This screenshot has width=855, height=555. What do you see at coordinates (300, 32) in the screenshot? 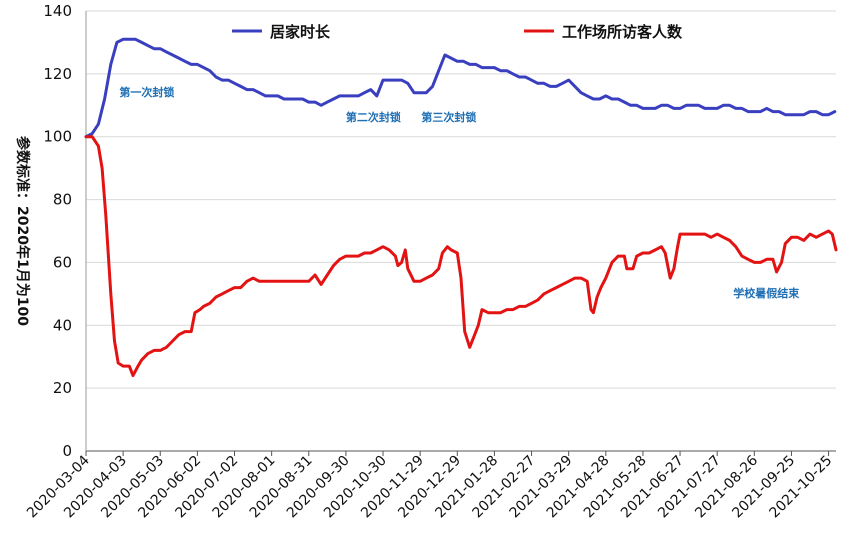
I see `legend-label: 居家时长` at bounding box center [300, 32].